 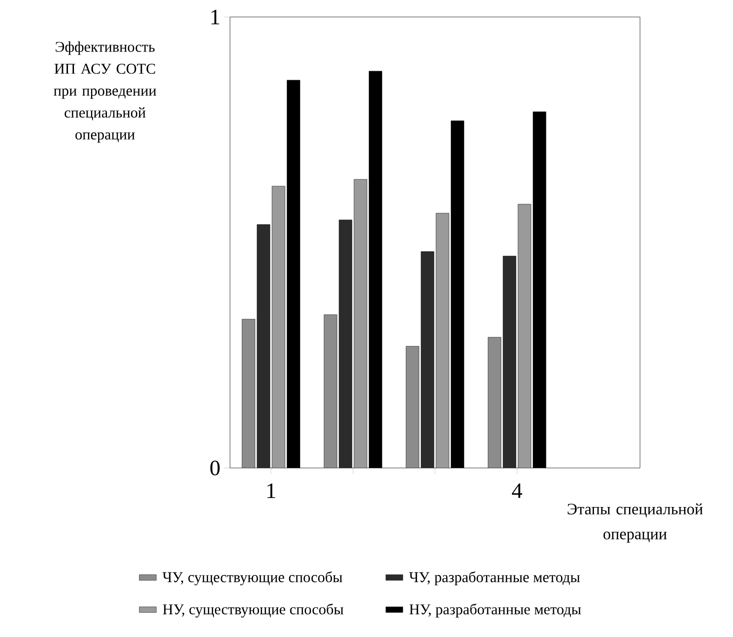 I want to click on y-axis-title: Эффективность ИП АСУ СОТС при проведении специальной операции, so click(x=105, y=92).